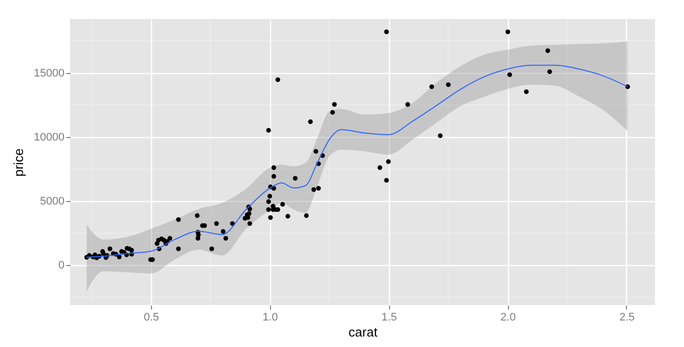 Image resolution: width=684 pixels, height=347 pixels. I want to click on x-tick-label: 1.5, so click(389, 318).